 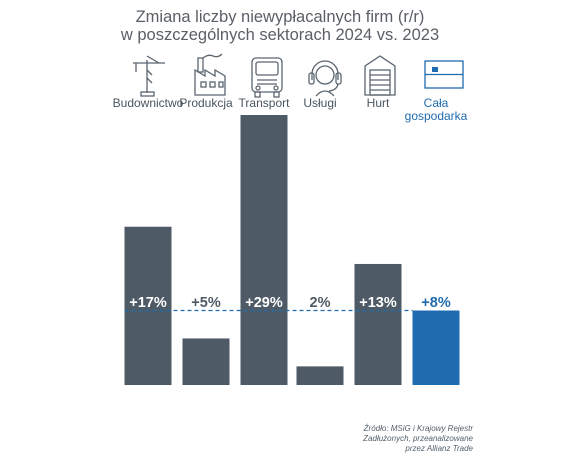 I want to click on value-label-0: +17%, so click(x=148, y=303).